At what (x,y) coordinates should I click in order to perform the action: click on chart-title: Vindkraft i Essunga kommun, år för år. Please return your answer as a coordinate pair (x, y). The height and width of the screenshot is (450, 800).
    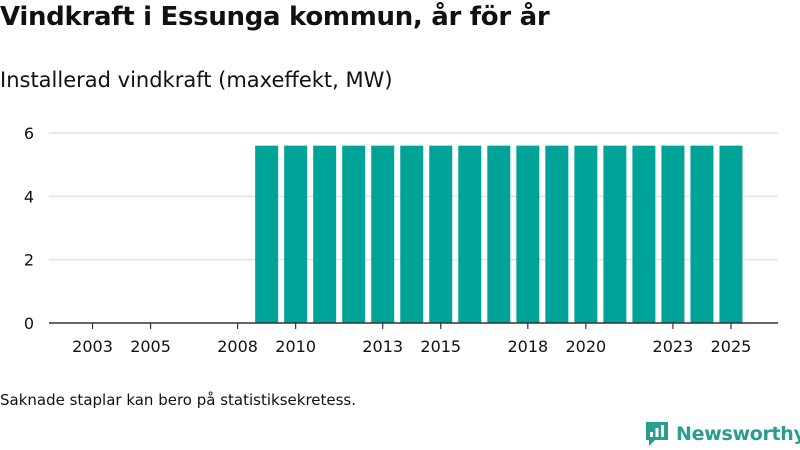
    Looking at the image, I should click on (275, 17).